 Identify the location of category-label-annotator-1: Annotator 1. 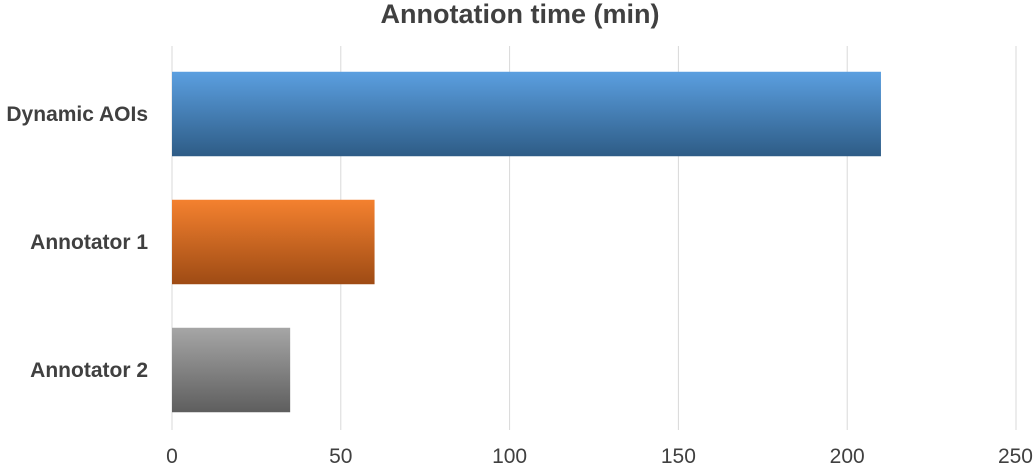
(89, 242).